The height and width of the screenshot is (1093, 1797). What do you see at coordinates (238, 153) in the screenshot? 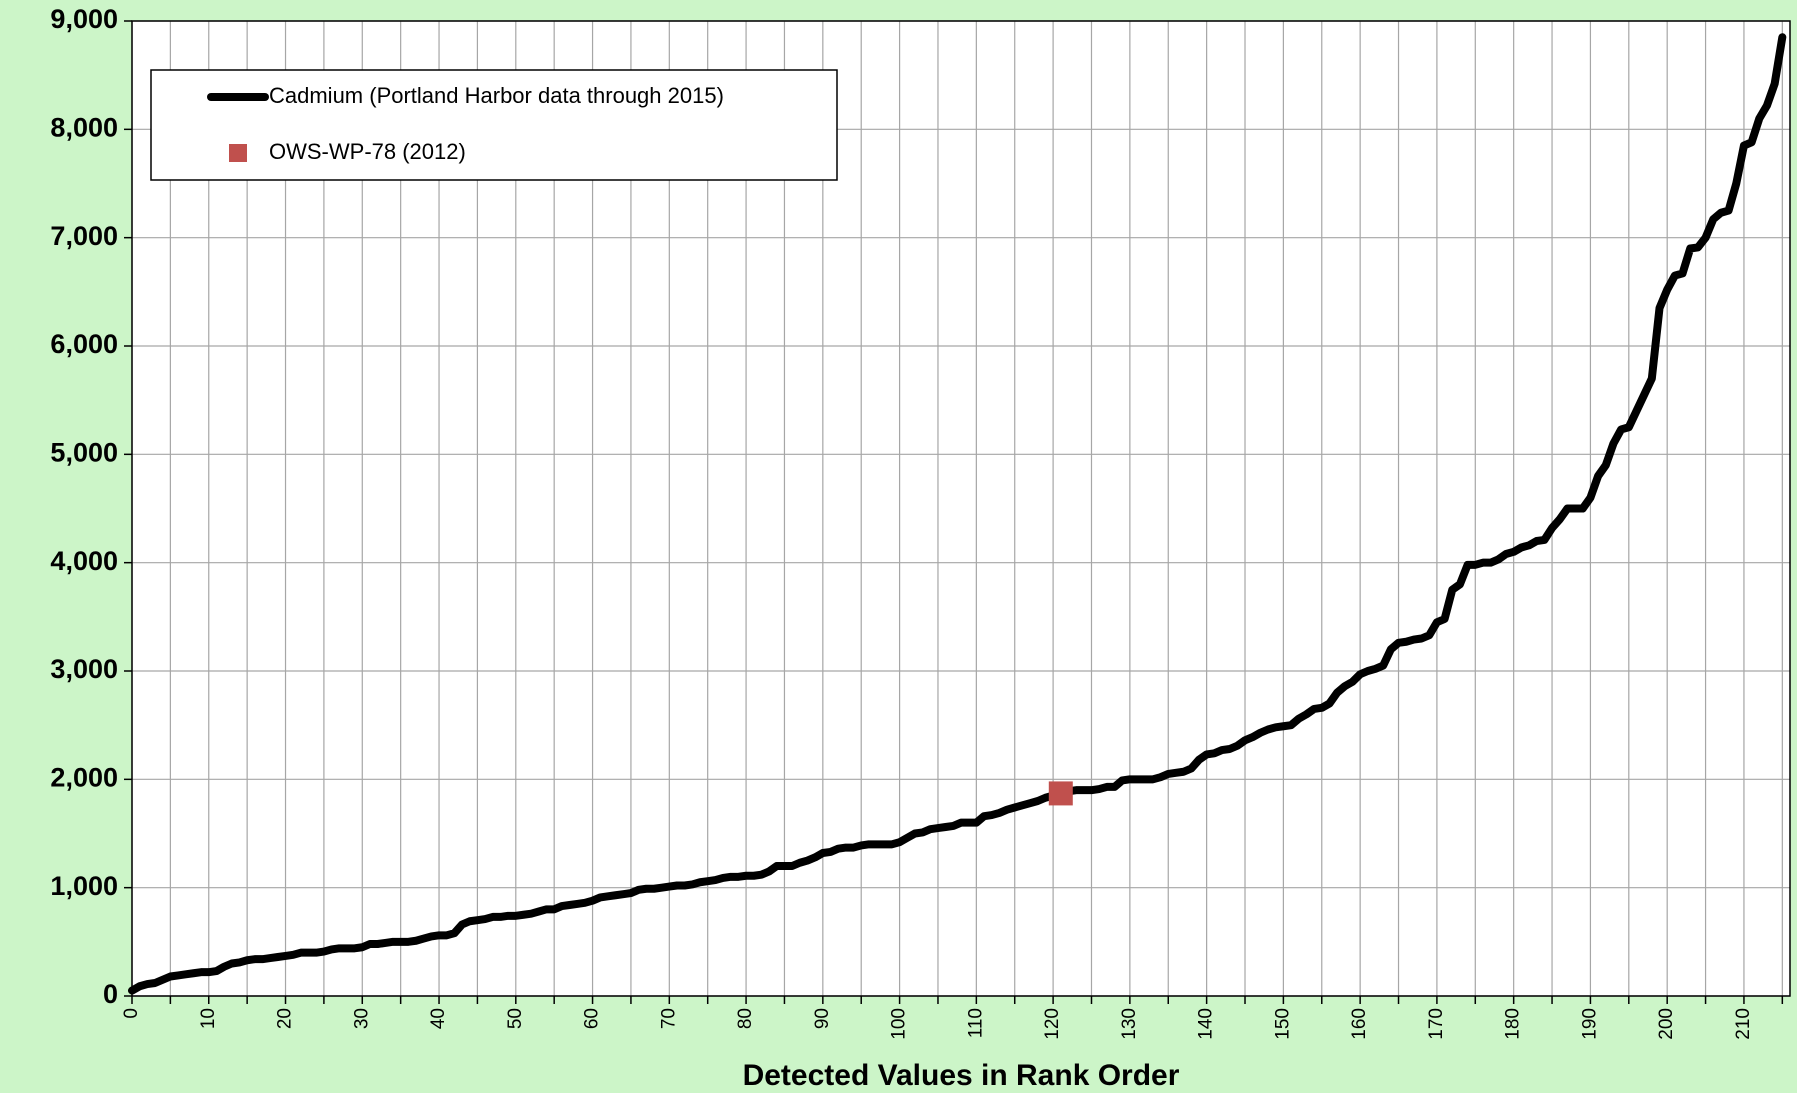
I see `legend-swatch` at bounding box center [238, 153].